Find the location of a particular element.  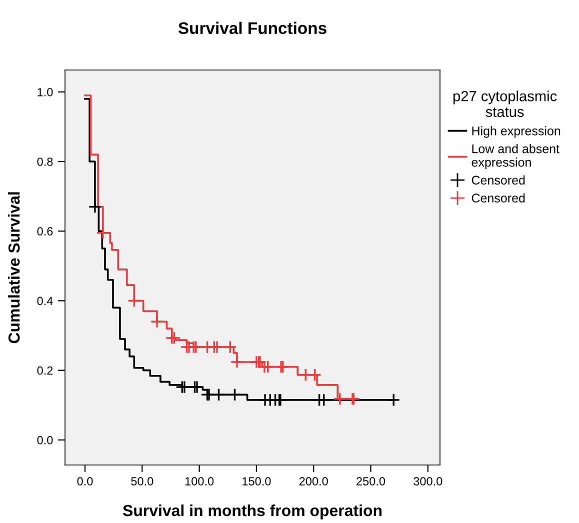

y-tick-label: 0.6 is located at coordinates (45, 231).